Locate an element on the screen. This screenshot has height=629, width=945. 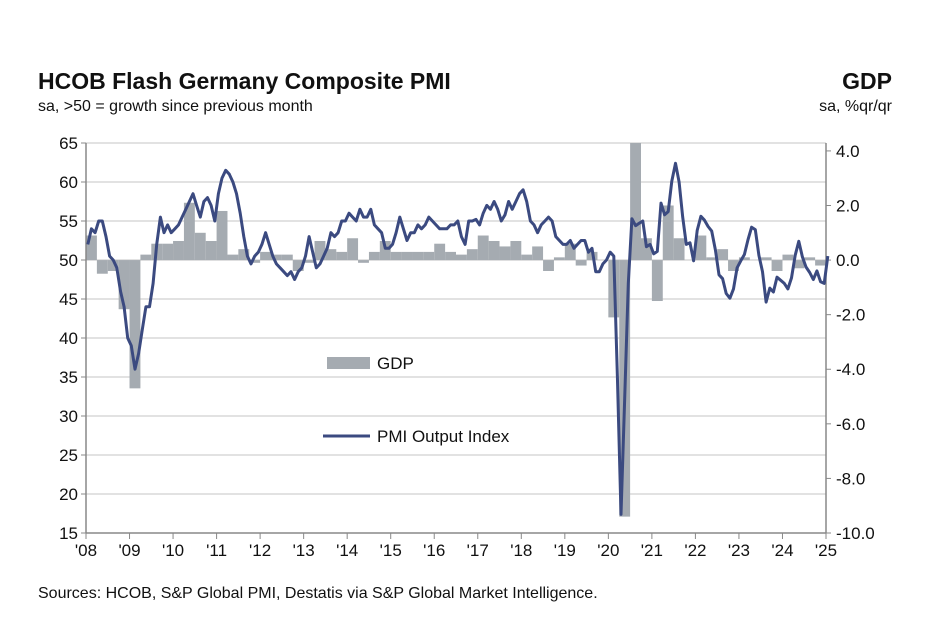
left-tick-label: 45 is located at coordinates (68, 299).